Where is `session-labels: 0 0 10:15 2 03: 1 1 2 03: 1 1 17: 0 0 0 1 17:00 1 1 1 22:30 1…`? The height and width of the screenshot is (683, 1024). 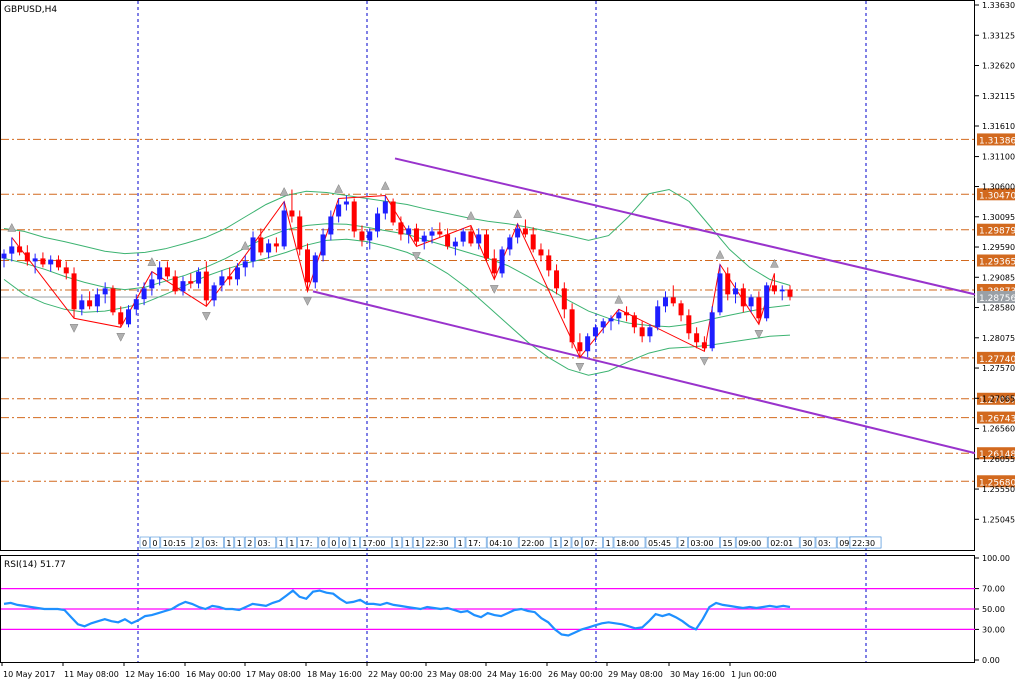 session-labels: 0 0 10:15 2 03: 1 1 2 03: 1 1 17: 0 0 0 1 17:00 1 1 1 22:30 1… is located at coordinates (510, 542).